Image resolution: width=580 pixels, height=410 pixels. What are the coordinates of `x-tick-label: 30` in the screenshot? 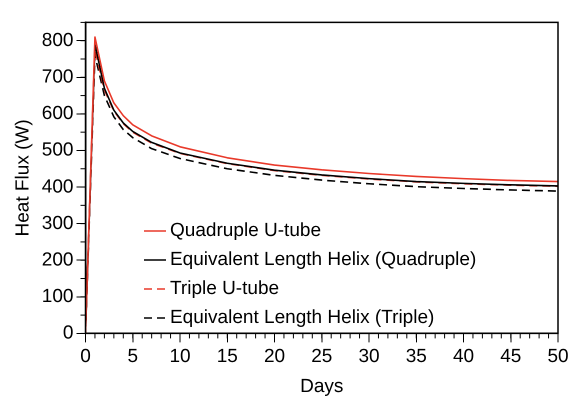 It's located at (369, 357).